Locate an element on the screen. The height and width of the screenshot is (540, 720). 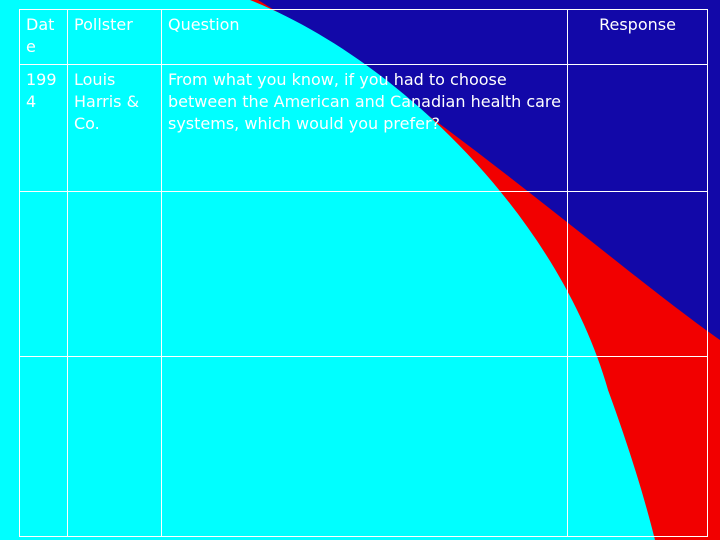
table-header-row: Date Pollster Question Response is located at coordinates (363, 37).